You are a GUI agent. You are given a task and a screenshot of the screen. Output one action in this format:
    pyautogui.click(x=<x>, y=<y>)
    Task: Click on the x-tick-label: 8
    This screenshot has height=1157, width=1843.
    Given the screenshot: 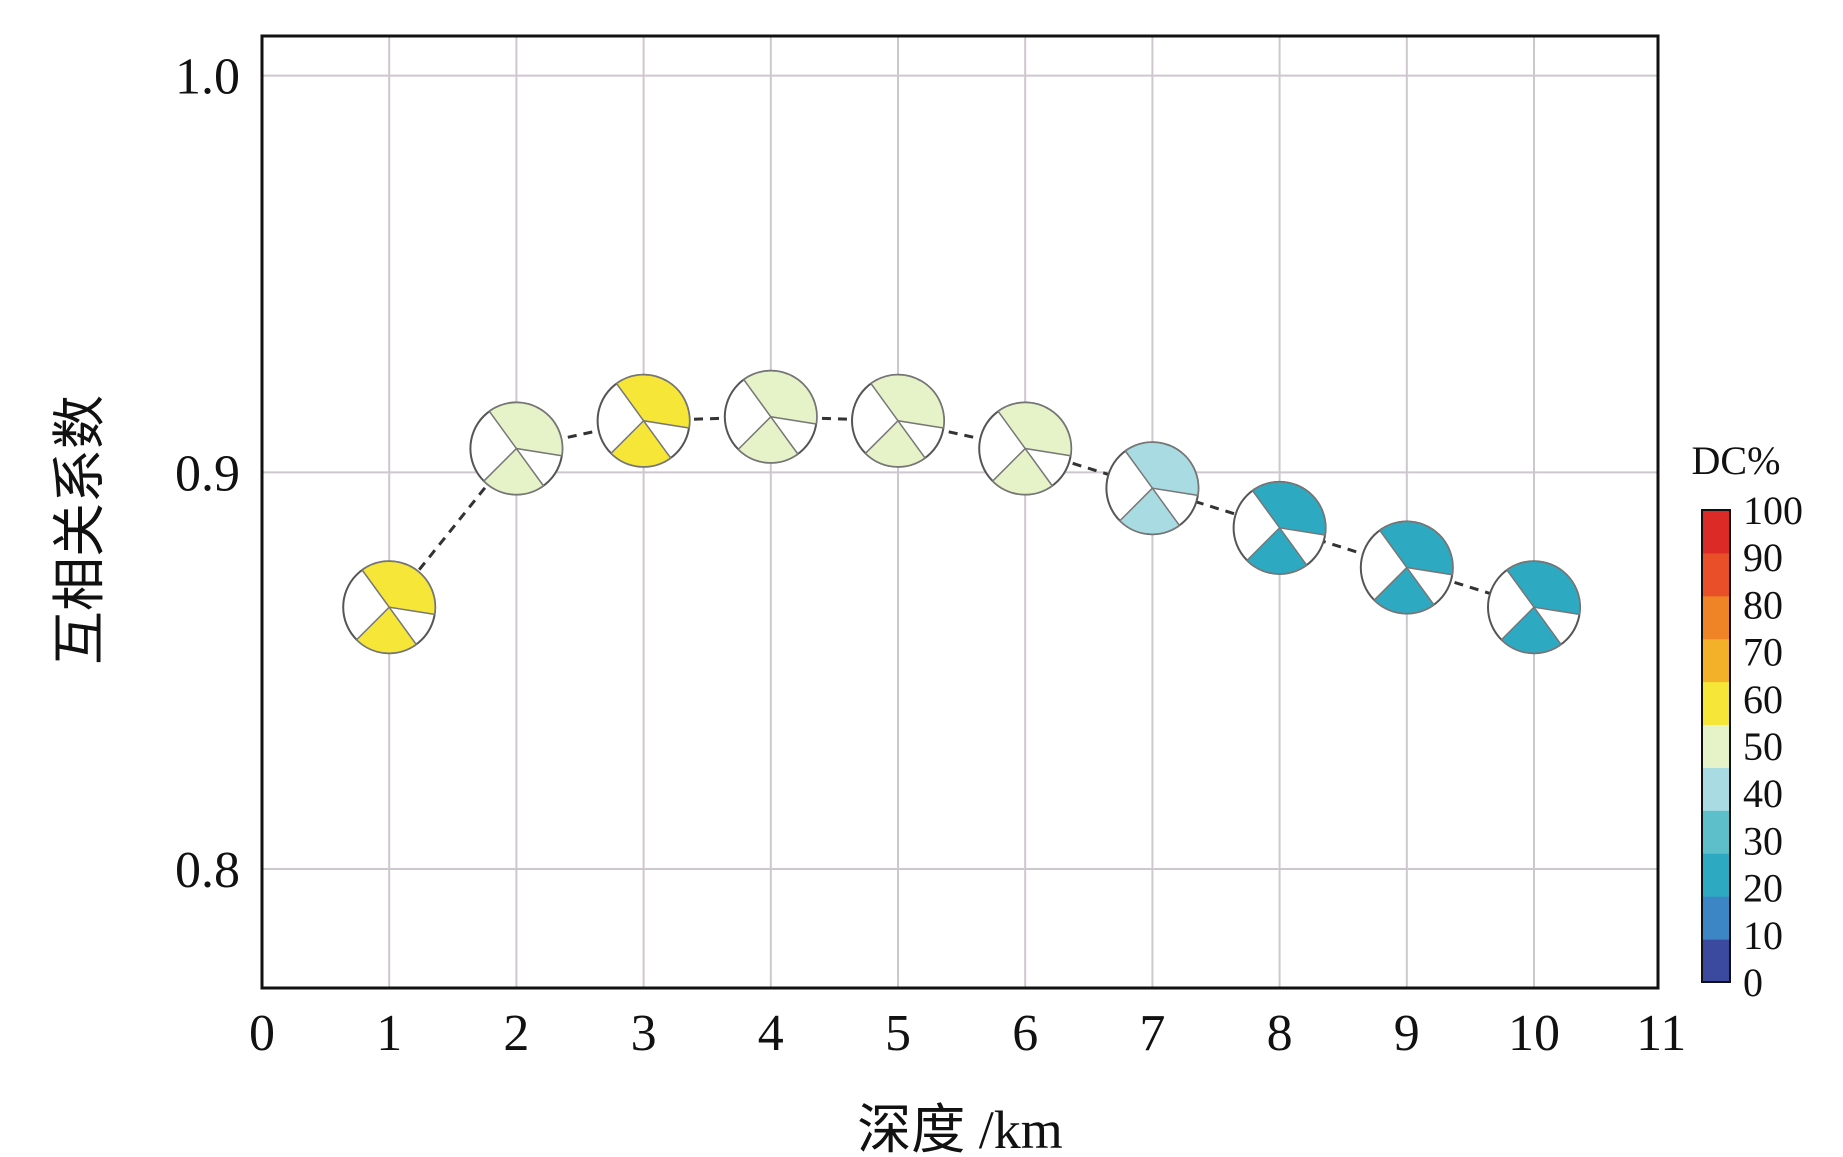 What is the action you would take?
    pyautogui.click(x=1280, y=1033)
    